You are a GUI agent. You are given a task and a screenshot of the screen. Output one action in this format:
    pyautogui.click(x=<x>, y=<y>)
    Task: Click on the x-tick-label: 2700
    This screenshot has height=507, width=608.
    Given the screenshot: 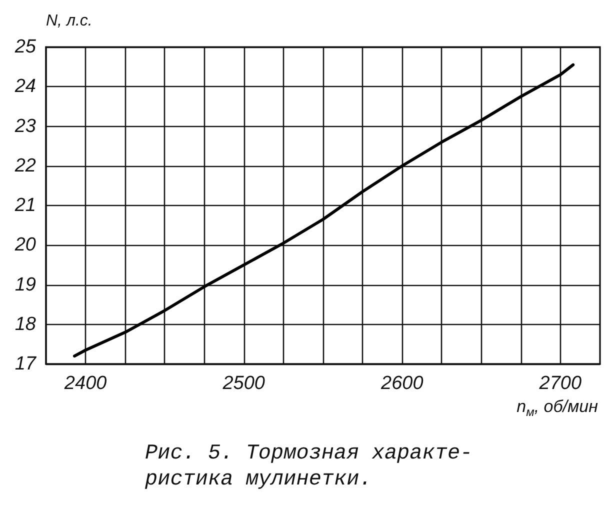 What is the action you would take?
    pyautogui.click(x=560, y=383)
    